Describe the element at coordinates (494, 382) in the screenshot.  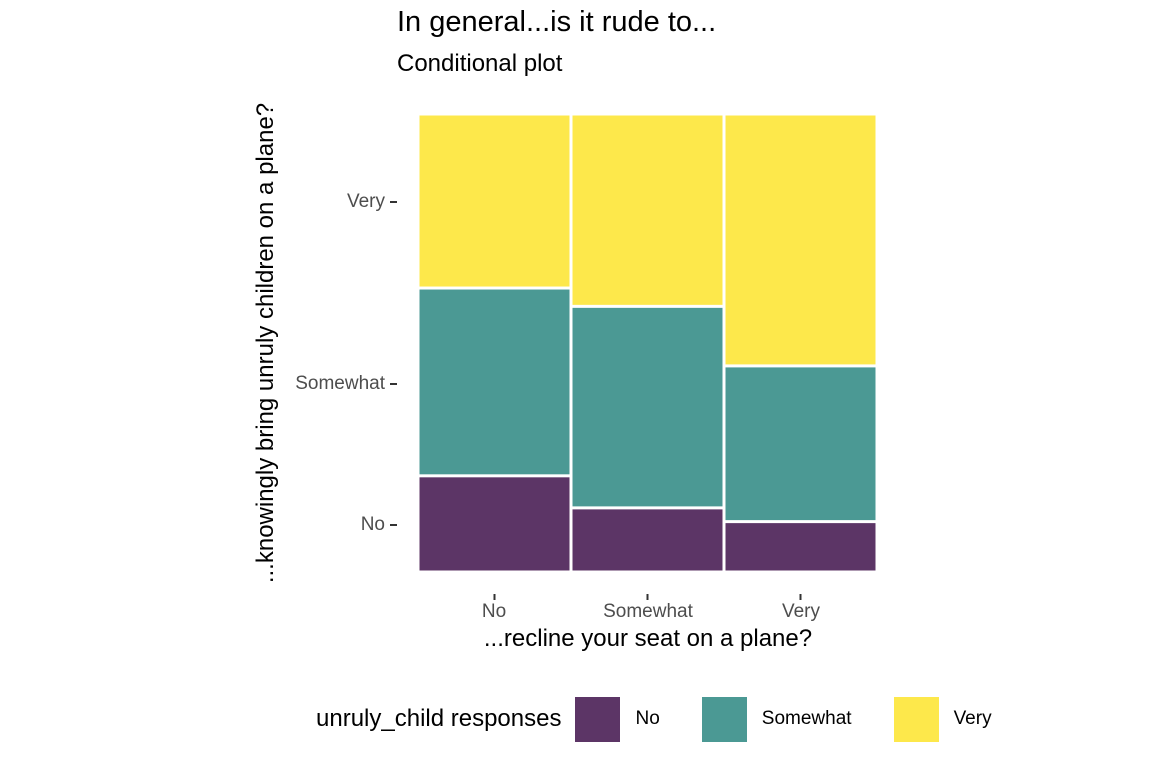
I see `mosaic-cell-no-somewhat` at that location.